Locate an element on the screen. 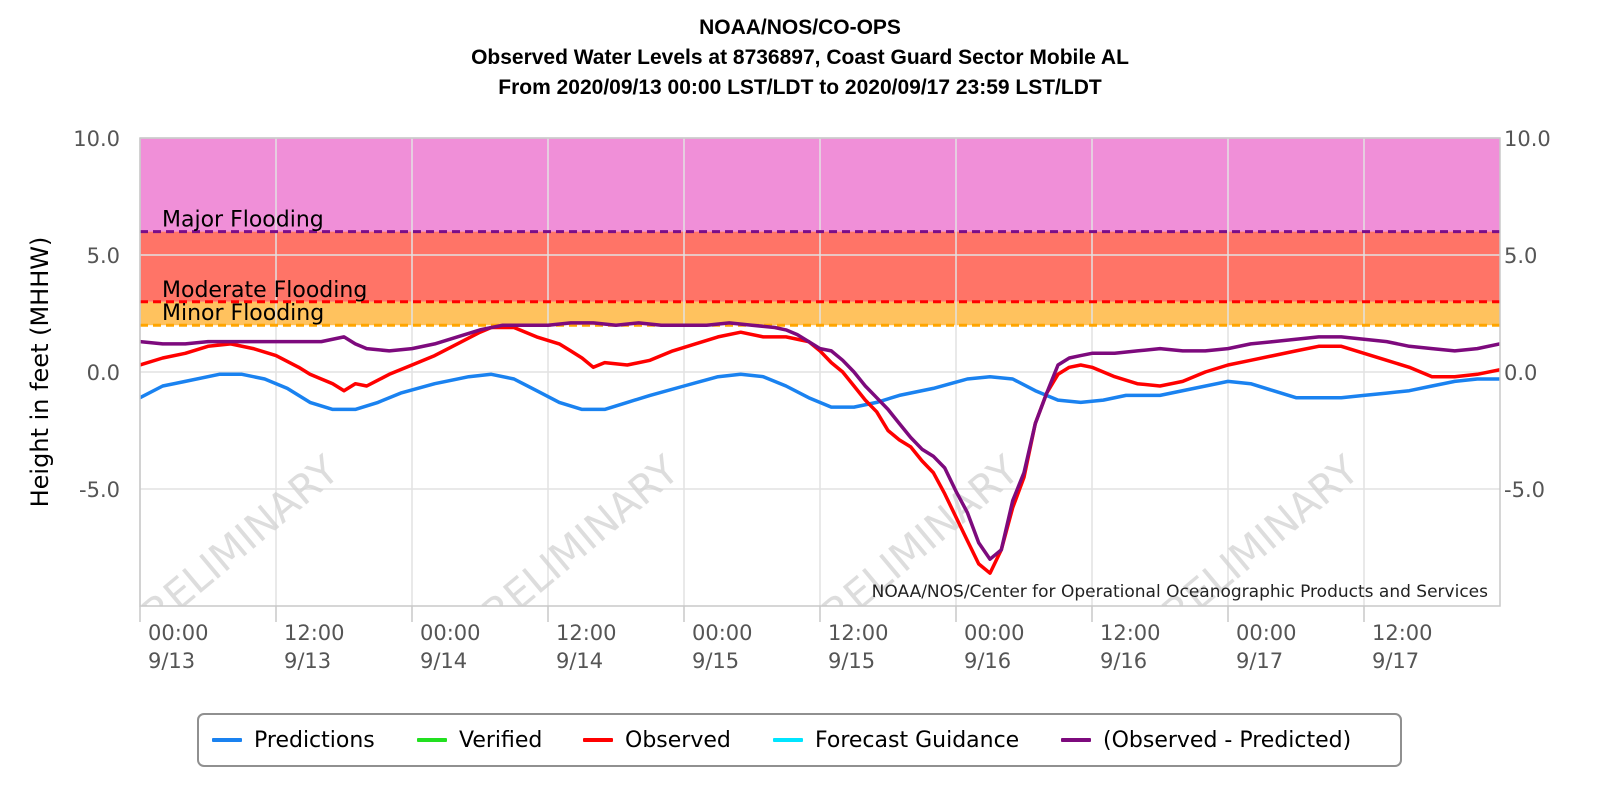  y-tick-label-left: 0.0 is located at coordinates (103, 373).